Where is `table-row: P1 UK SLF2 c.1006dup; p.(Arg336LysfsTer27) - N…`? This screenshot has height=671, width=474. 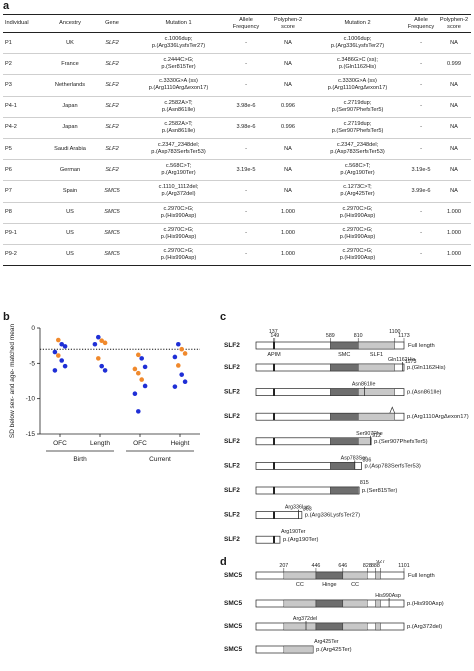 table-row: P1 UK SLF2 c.1006dup; p.(Arg336LysfsTer27) - N… is located at coordinates (237, 43).